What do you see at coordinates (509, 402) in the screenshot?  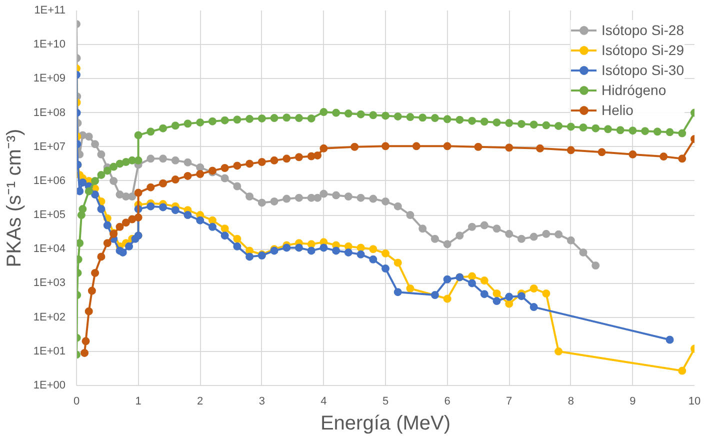 I see `x-tick-label: 7` at bounding box center [509, 402].